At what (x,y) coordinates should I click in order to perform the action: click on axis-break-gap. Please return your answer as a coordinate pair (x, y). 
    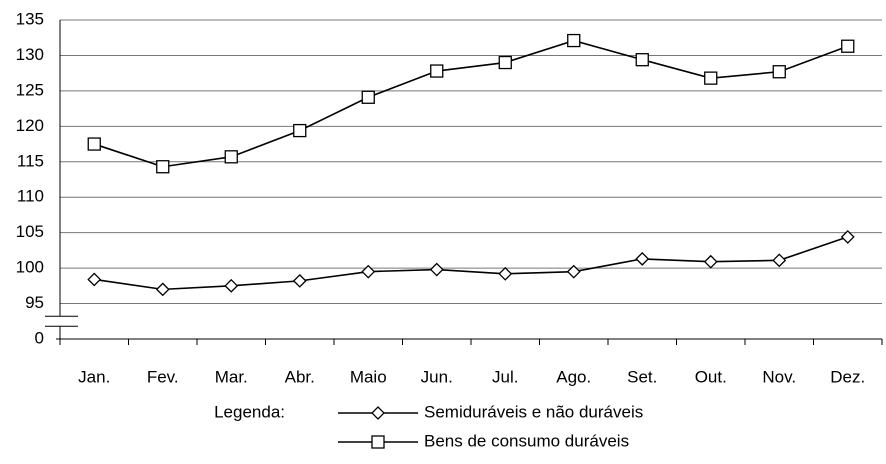
    Looking at the image, I should click on (60, 321).